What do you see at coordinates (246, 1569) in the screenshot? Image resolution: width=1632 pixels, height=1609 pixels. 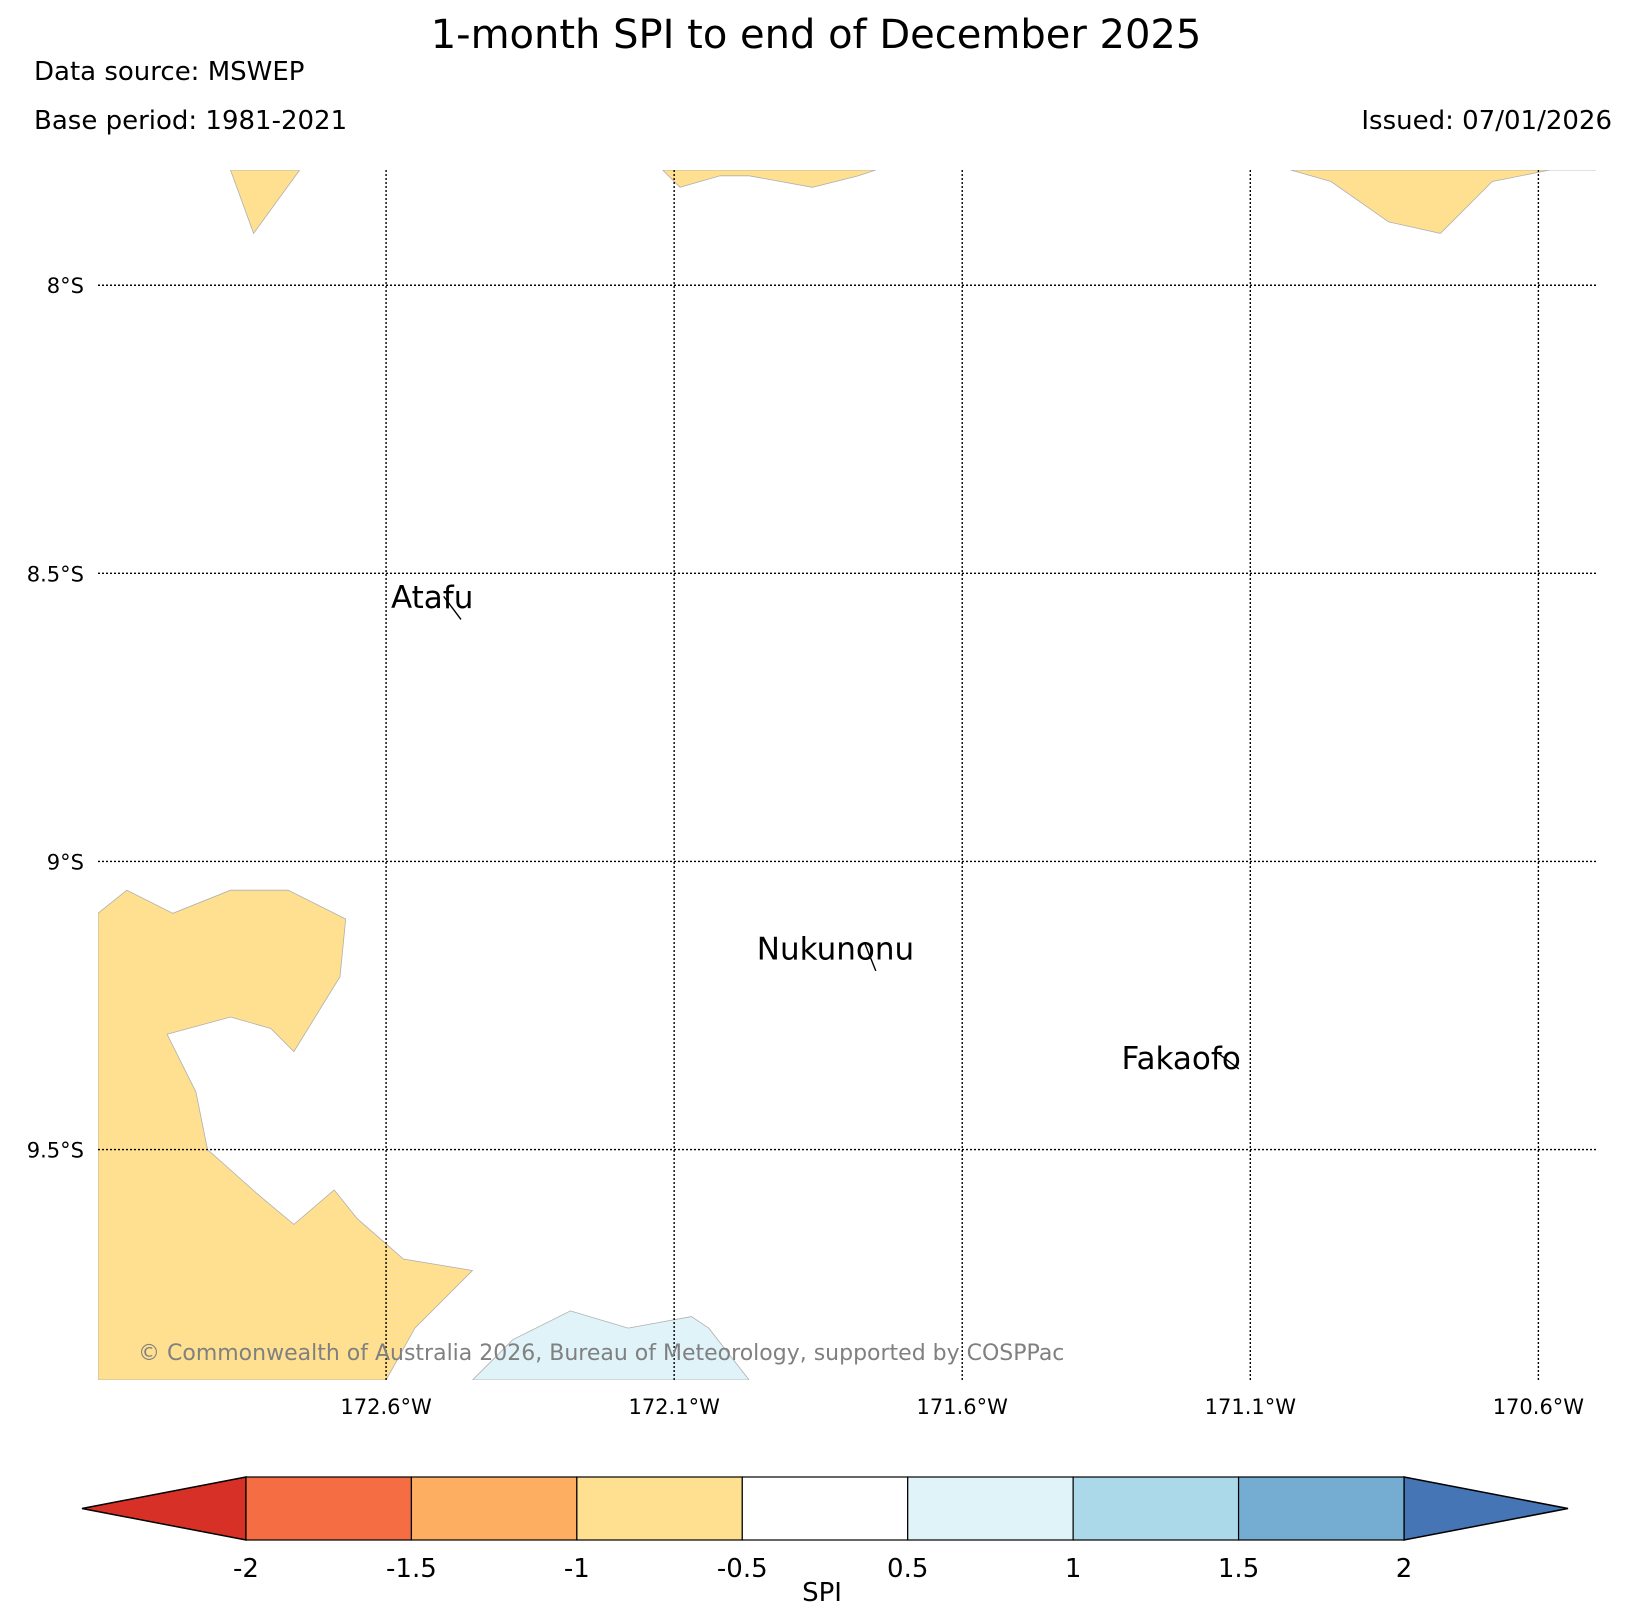 I see `colorbar-tick-label: -2` at bounding box center [246, 1569].